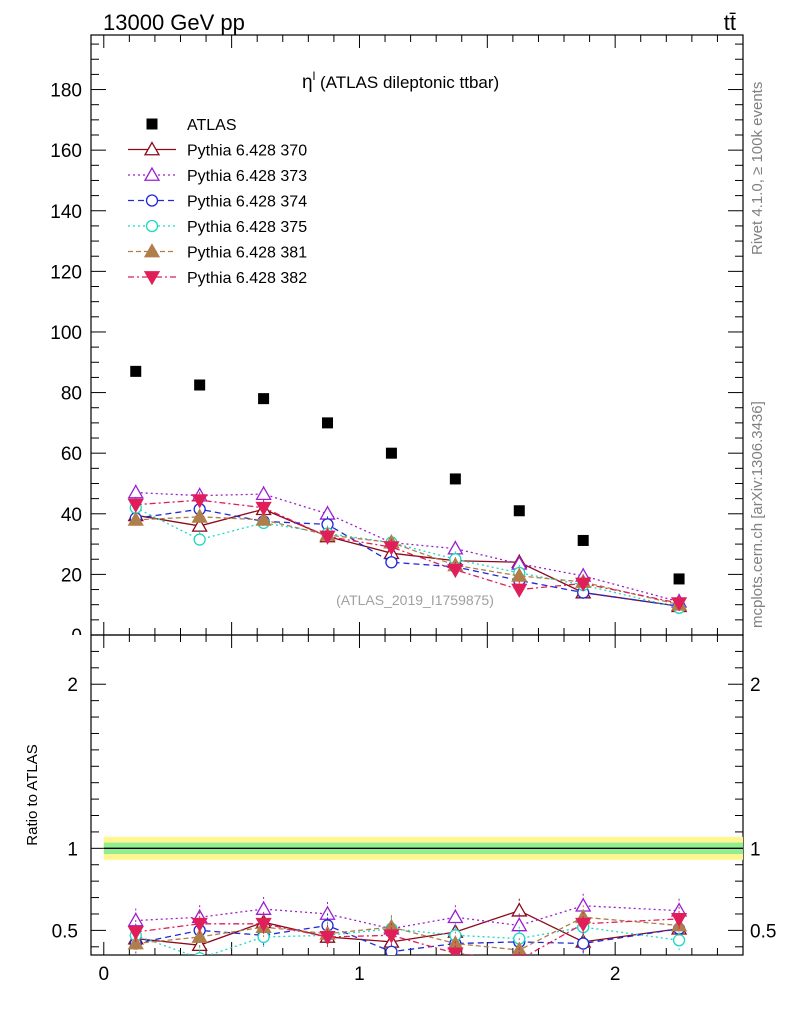 Image resolution: width=786 pixels, height=1024 pixels. I want to click on y-tick-label: 160, so click(66, 151).